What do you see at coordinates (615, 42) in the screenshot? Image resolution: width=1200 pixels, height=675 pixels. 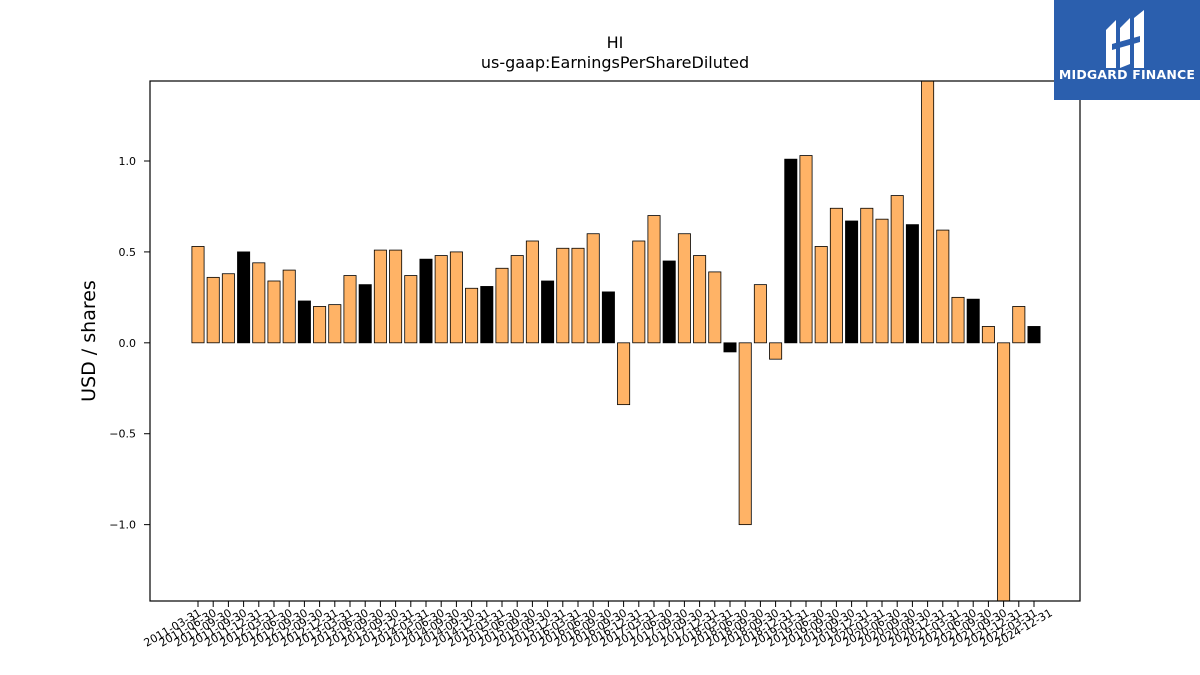 I see `chart-title: HI` at bounding box center [615, 42].